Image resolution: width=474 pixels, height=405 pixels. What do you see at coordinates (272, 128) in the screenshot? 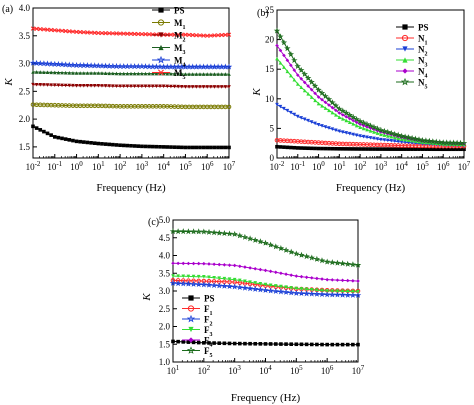
I see `panel-b-y-tick-label: 5` at bounding box center [272, 128].